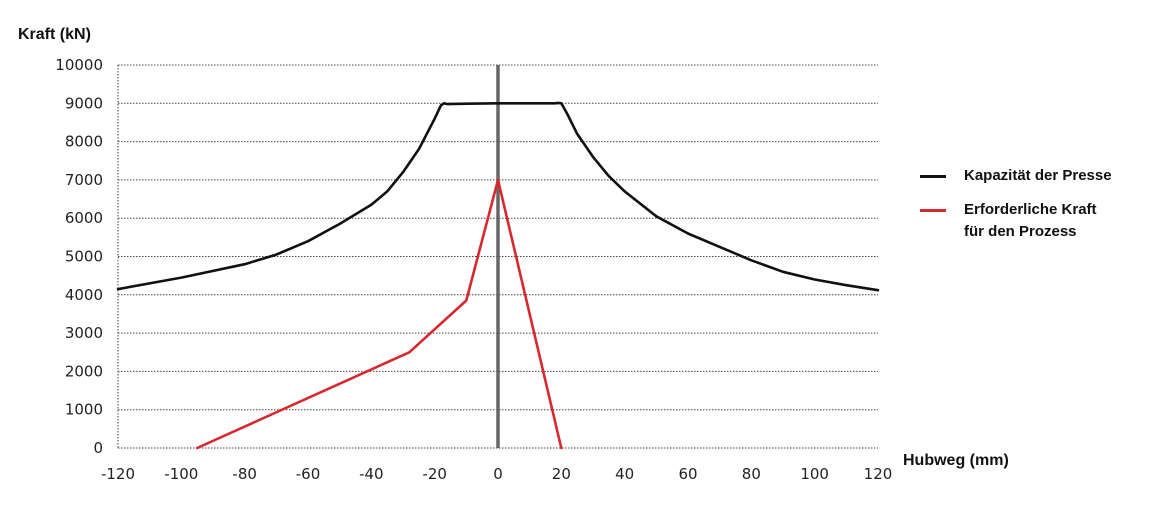 The width and height of the screenshot is (1167, 505). I want to click on legend-label-capacity: Kapazität der Presse, so click(1038, 175).